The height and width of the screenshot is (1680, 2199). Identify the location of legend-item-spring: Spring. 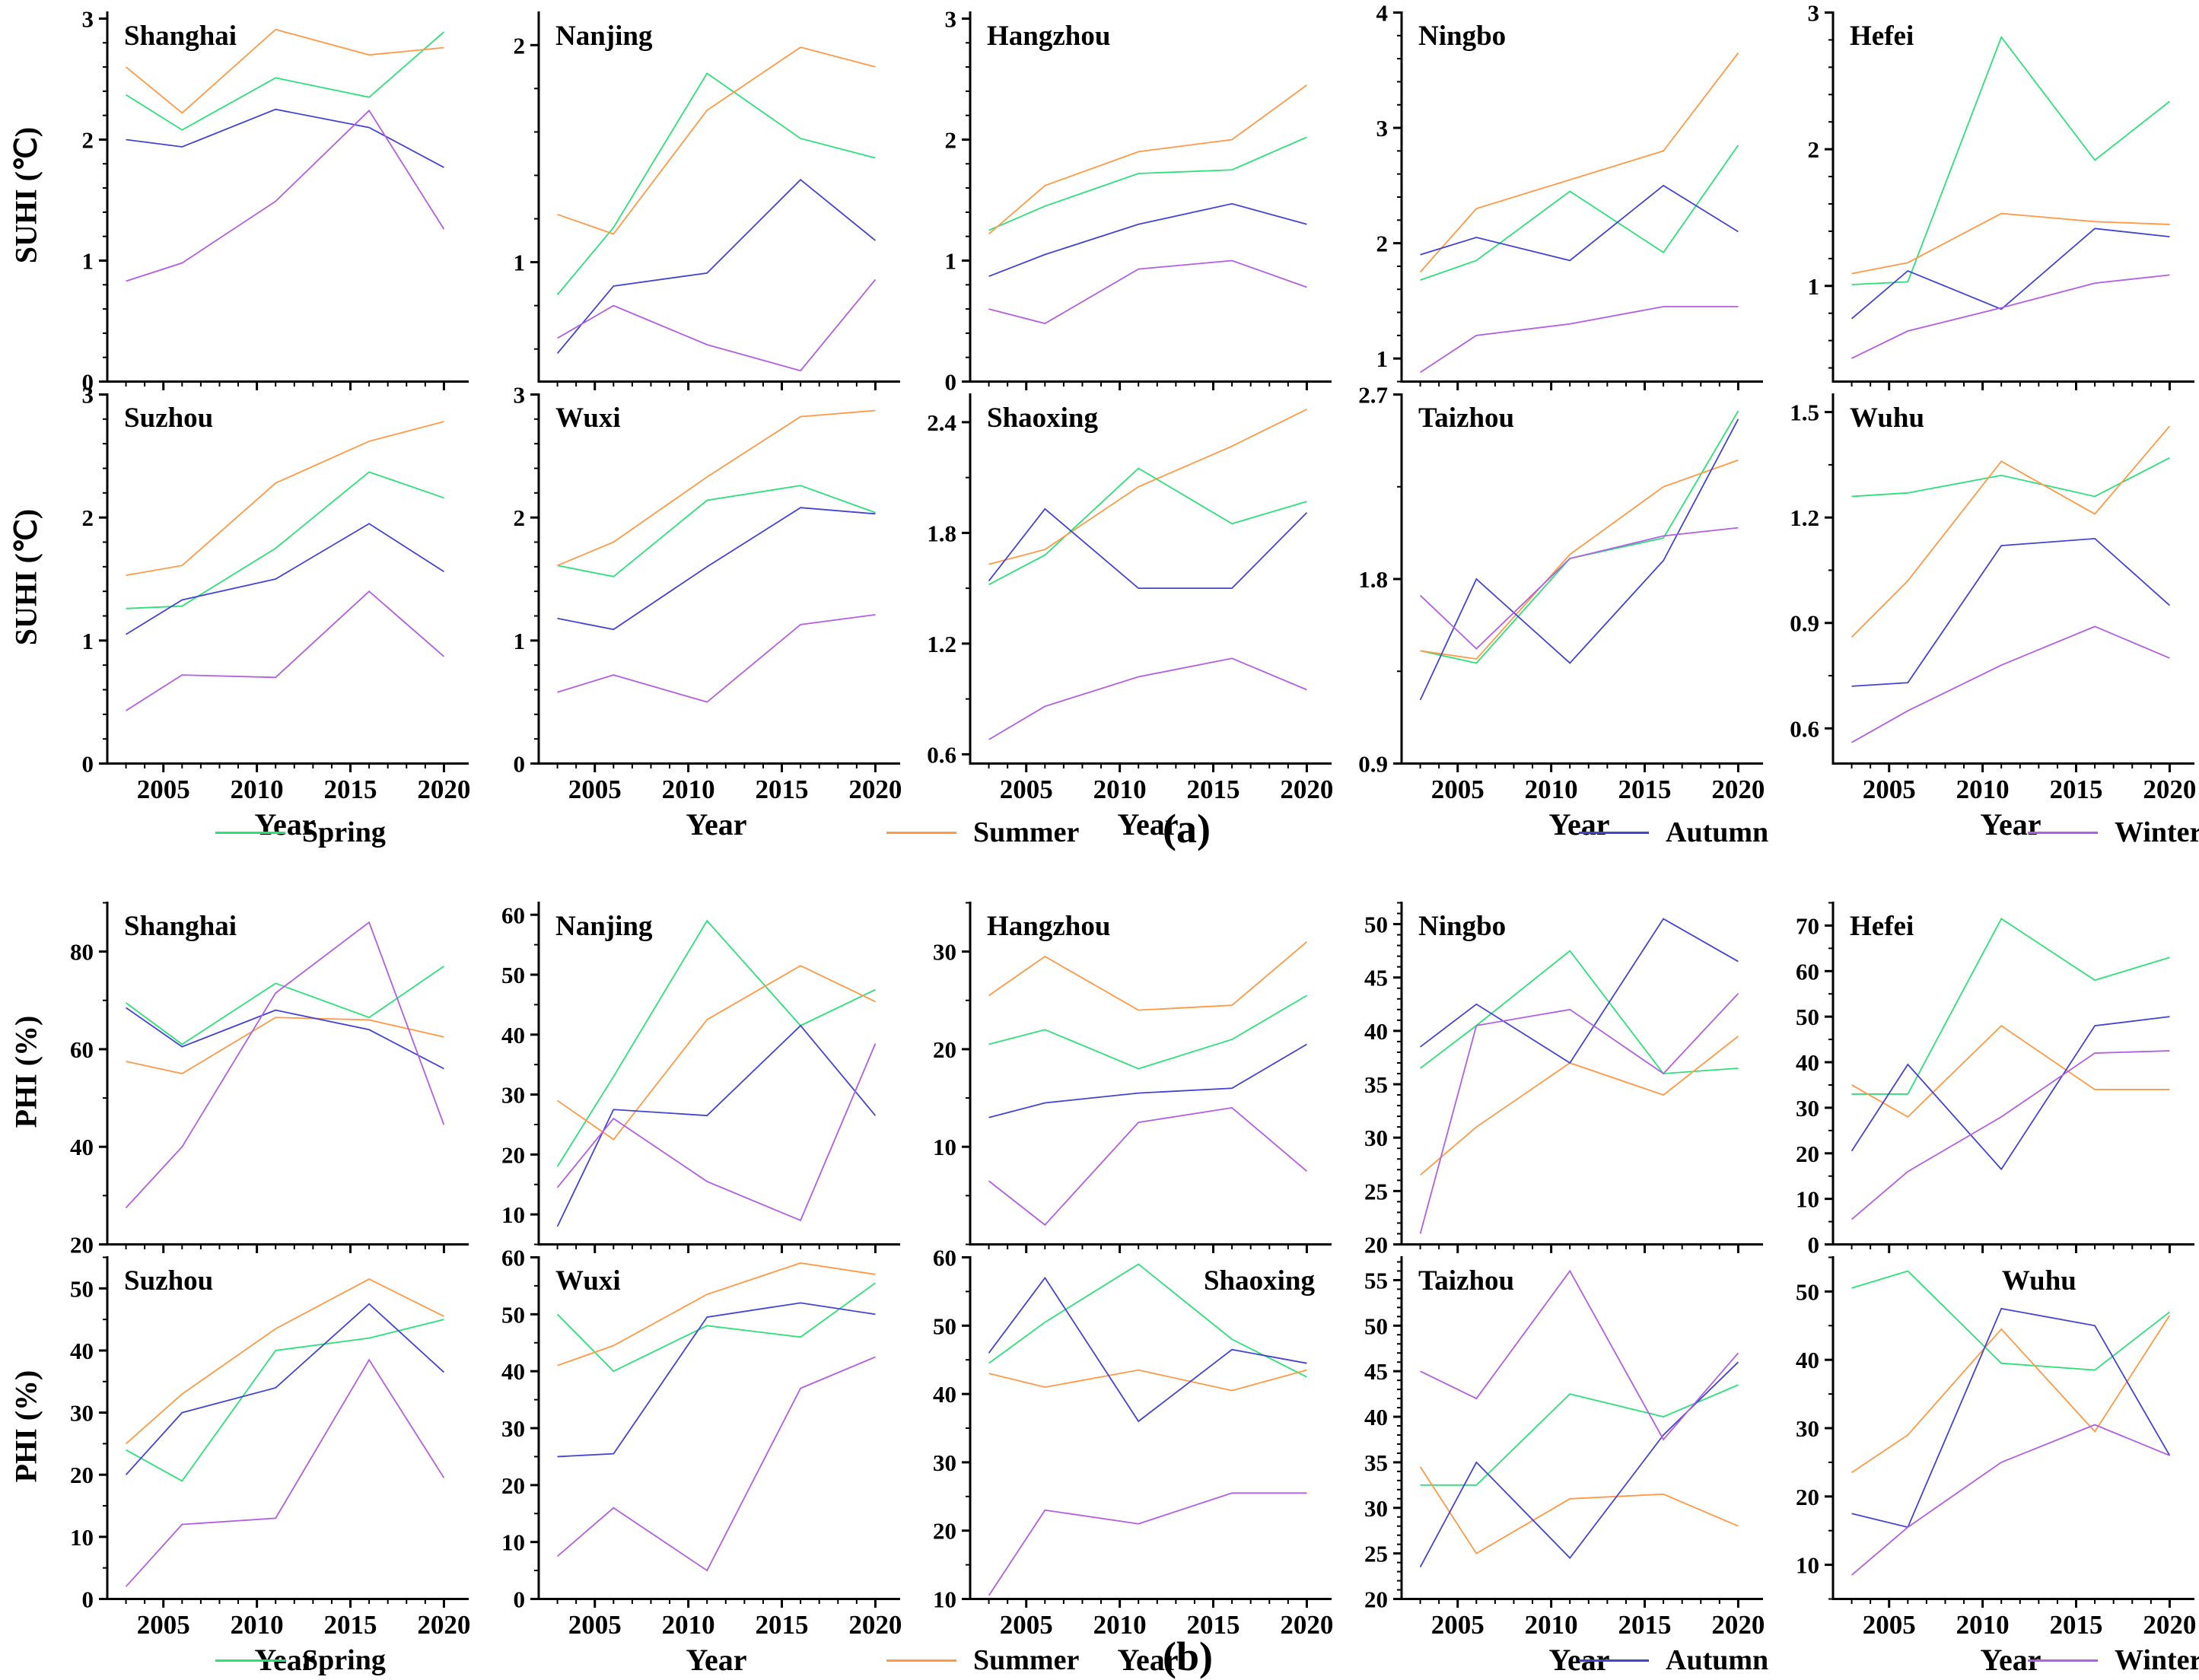
(300, 832).